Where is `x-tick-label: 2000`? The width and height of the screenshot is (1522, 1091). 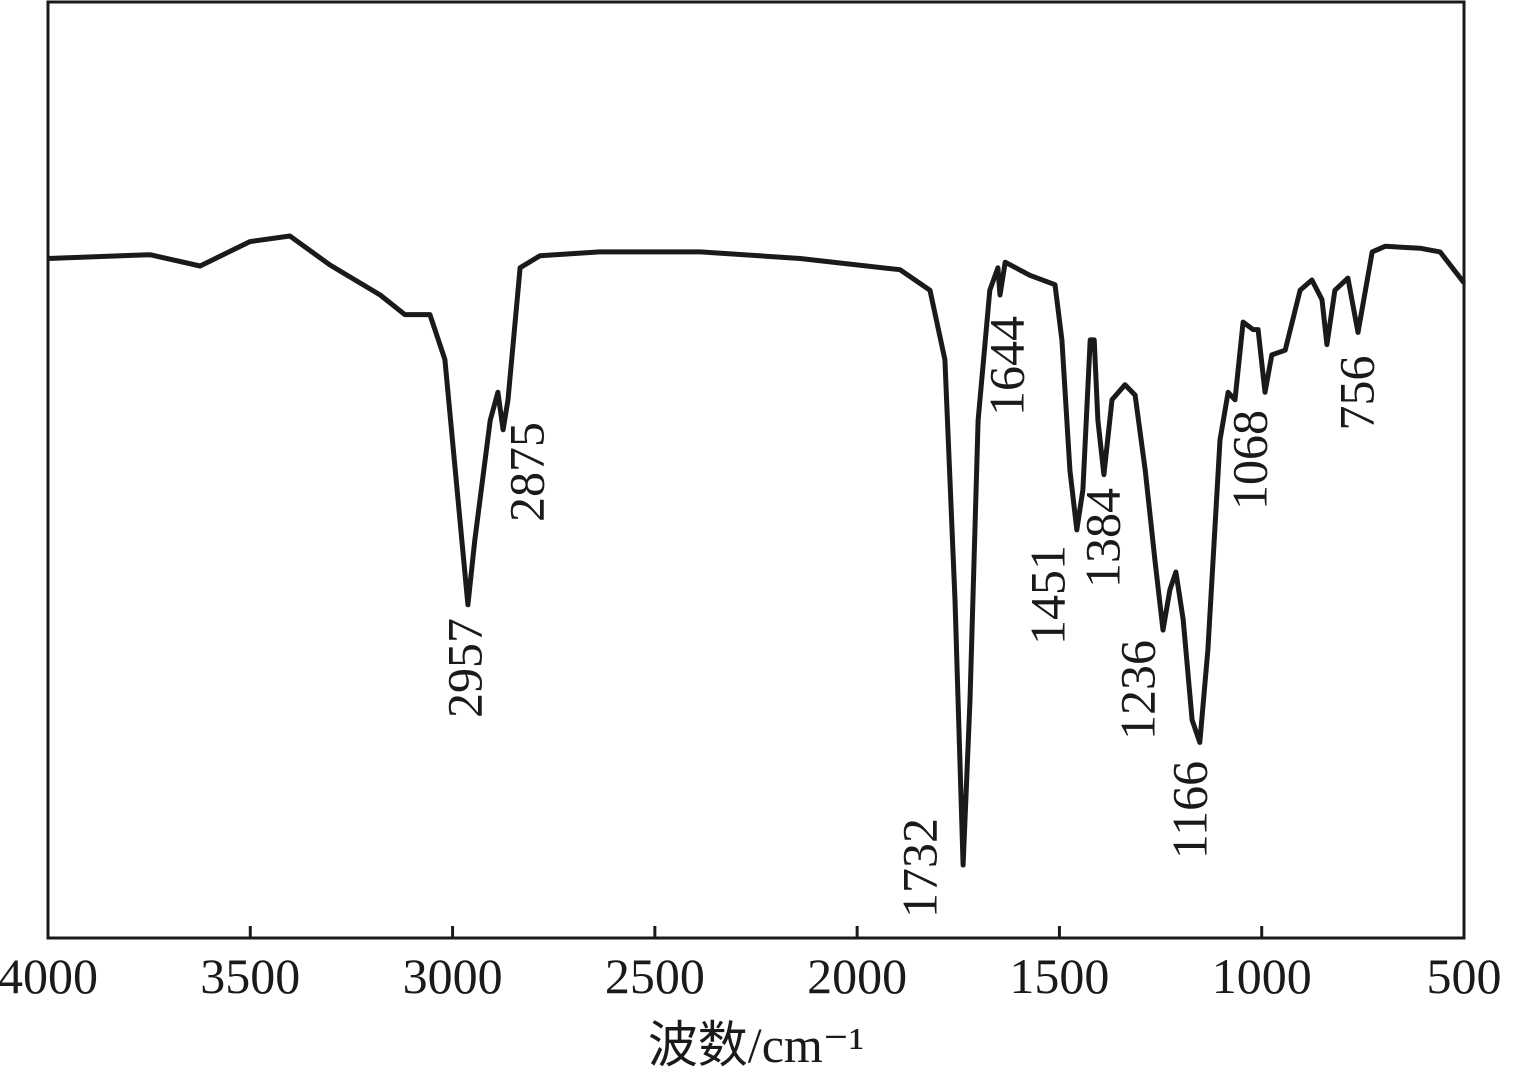 x-tick-label: 2000 is located at coordinates (857, 976).